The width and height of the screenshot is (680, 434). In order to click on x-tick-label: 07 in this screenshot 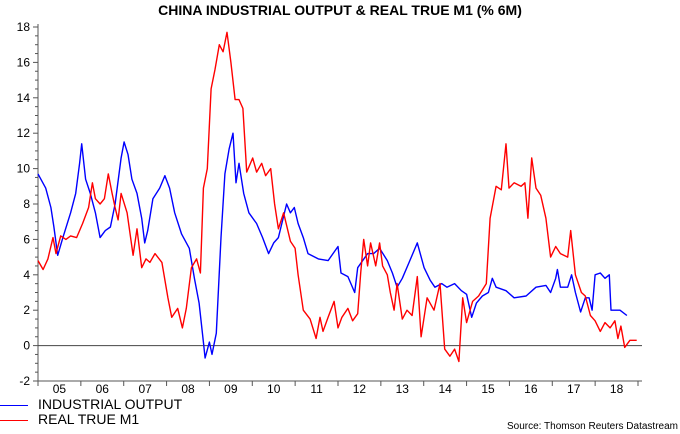, I will do `click(145, 389)`.